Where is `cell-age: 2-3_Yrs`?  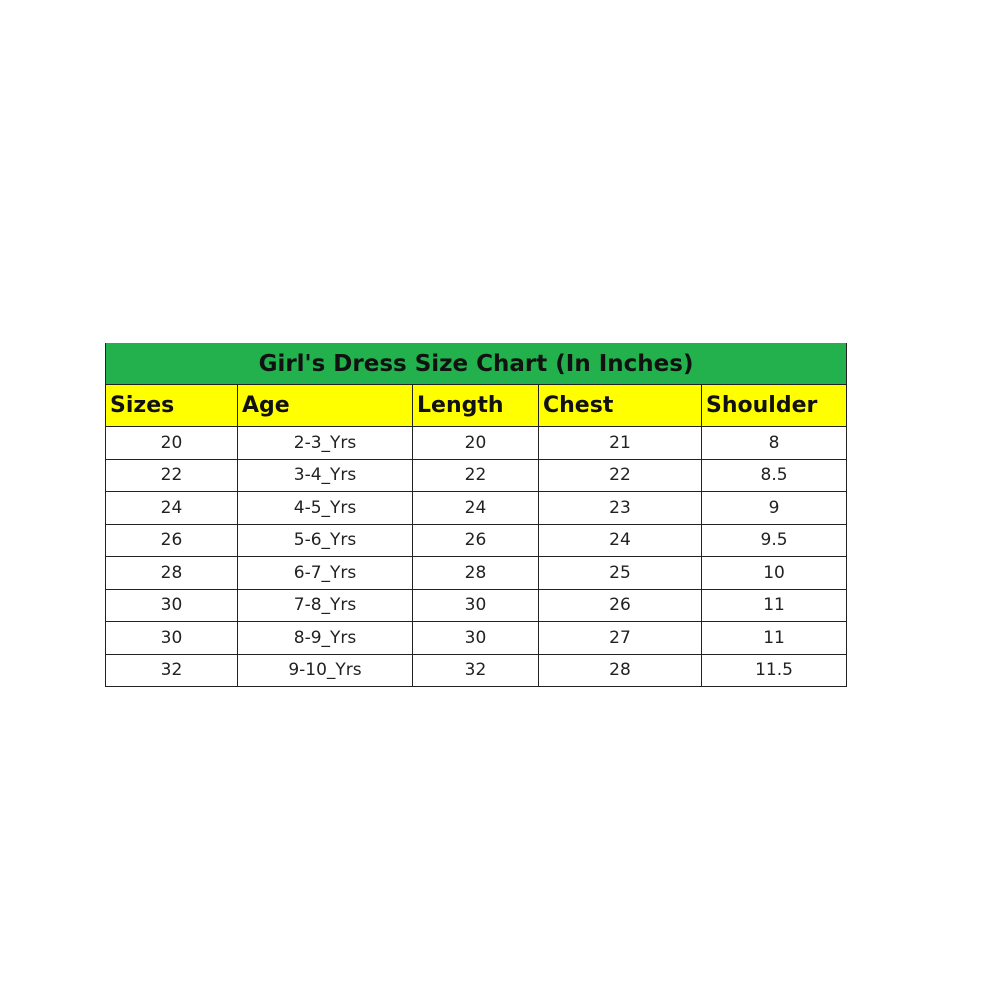
cell-age: 2-3_Yrs is located at coordinates (325, 443).